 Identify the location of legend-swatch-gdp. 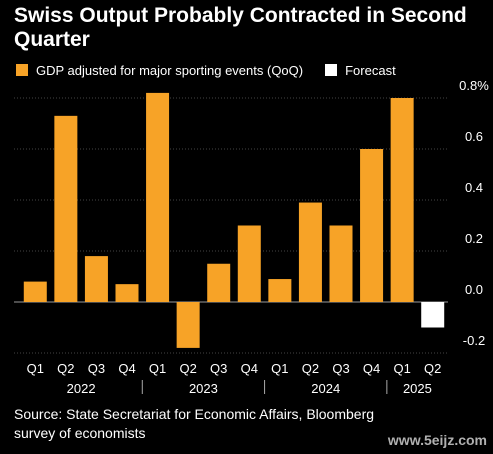
(22, 70).